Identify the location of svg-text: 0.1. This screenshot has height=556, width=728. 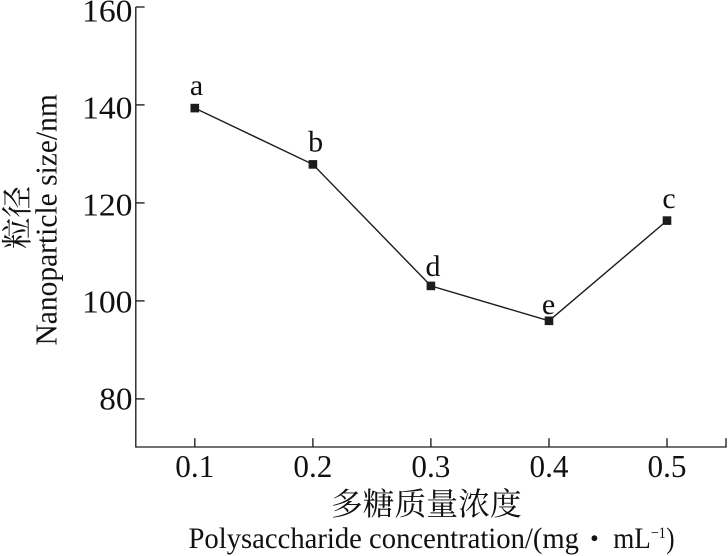
(194, 466).